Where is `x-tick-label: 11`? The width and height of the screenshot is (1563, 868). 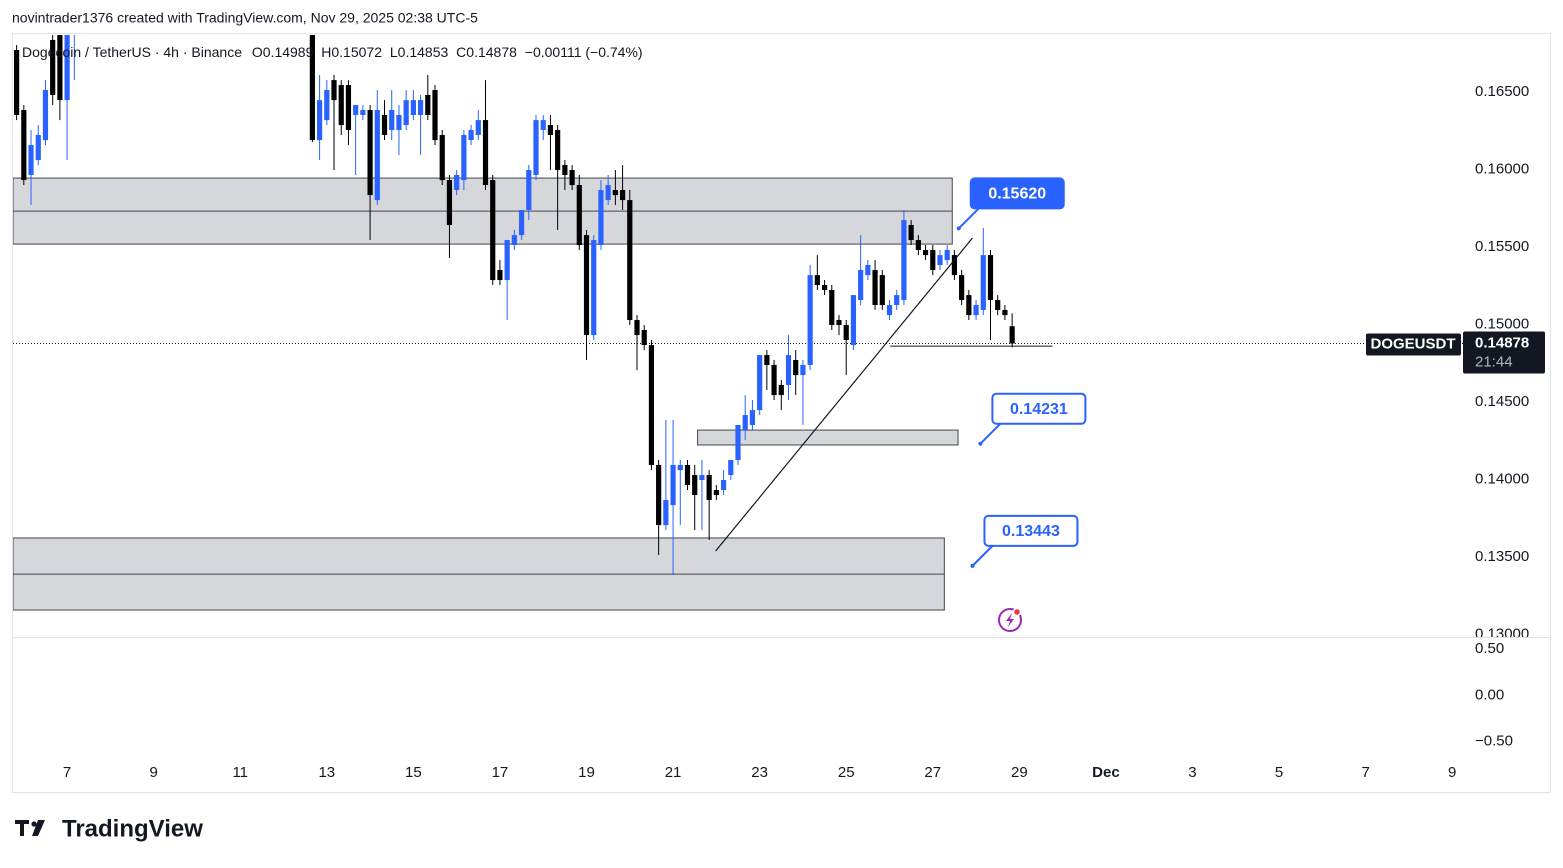 x-tick-label: 11 is located at coordinates (240, 772).